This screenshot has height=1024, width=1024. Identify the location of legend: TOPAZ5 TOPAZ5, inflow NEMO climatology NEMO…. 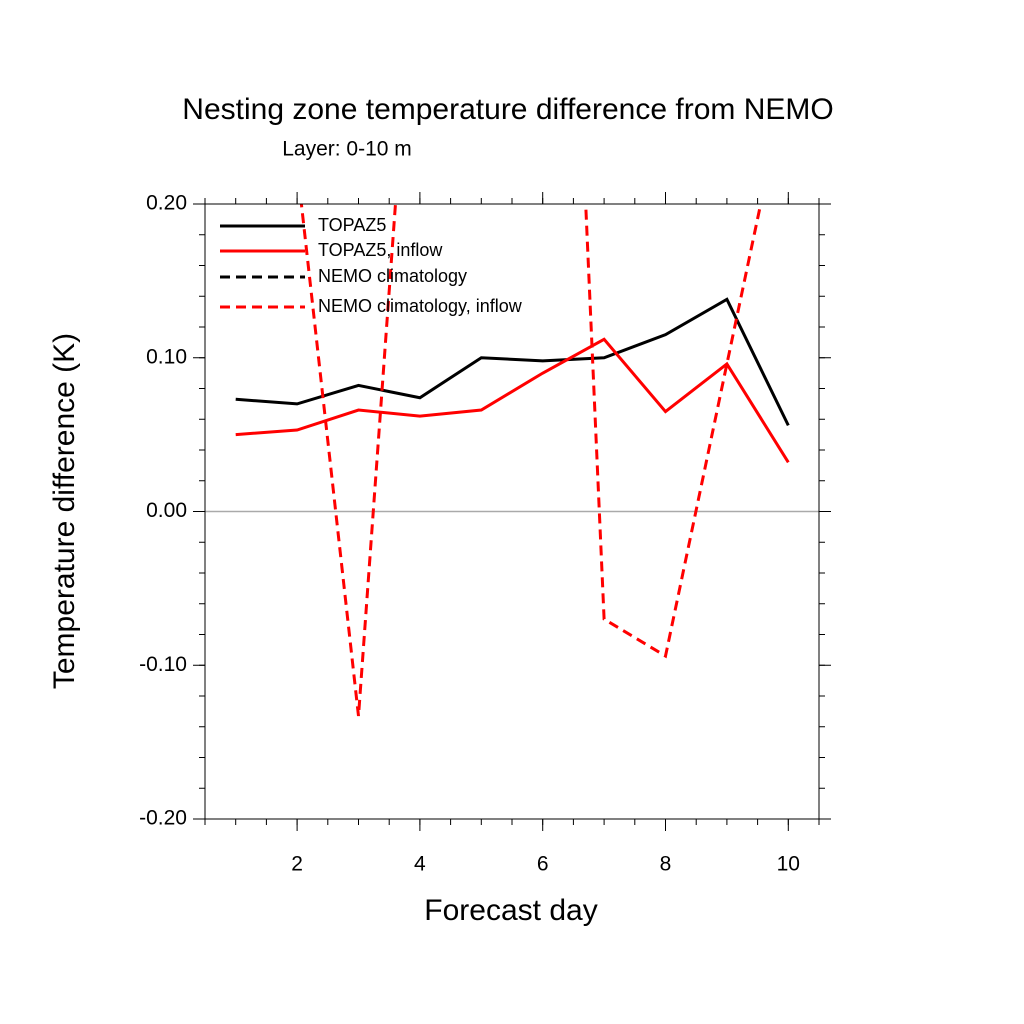
(371, 265).